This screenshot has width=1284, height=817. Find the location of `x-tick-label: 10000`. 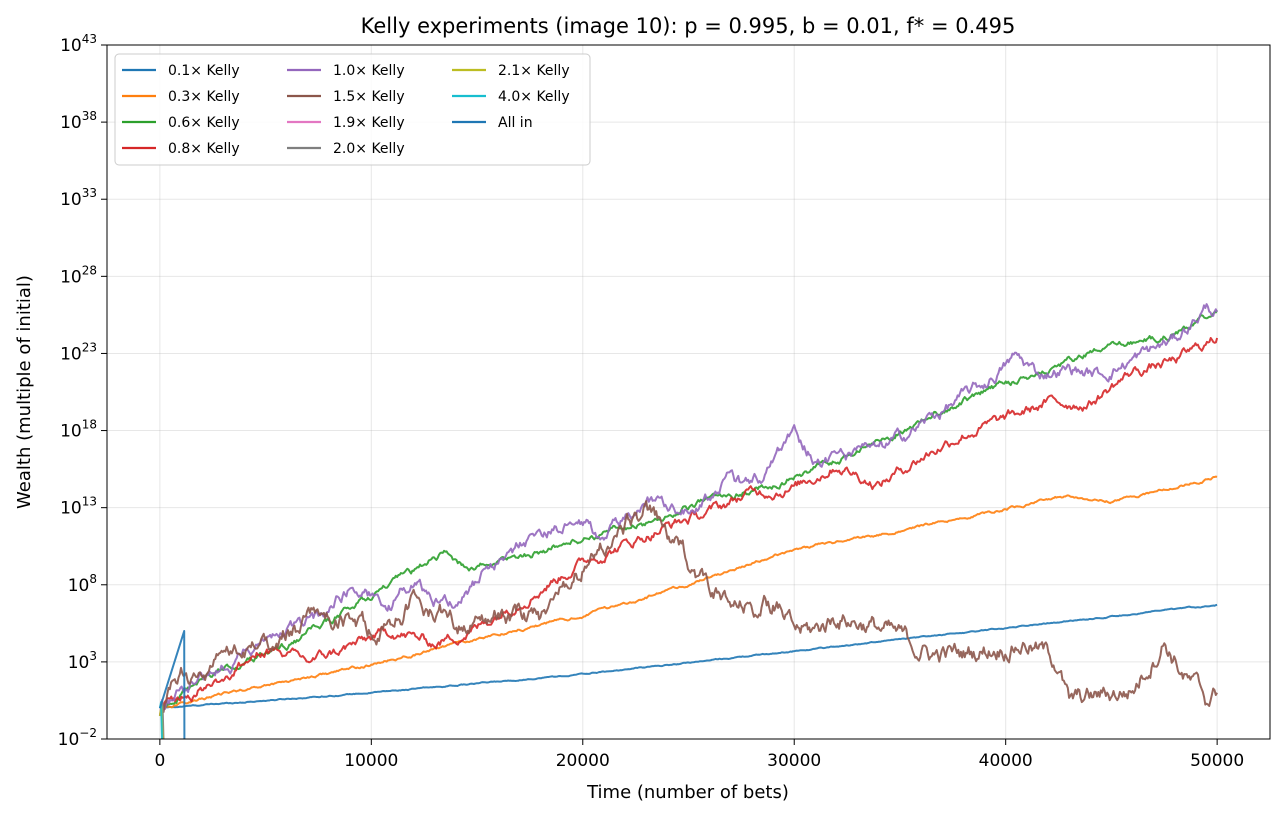

x-tick-label: 10000 is located at coordinates (371, 761).